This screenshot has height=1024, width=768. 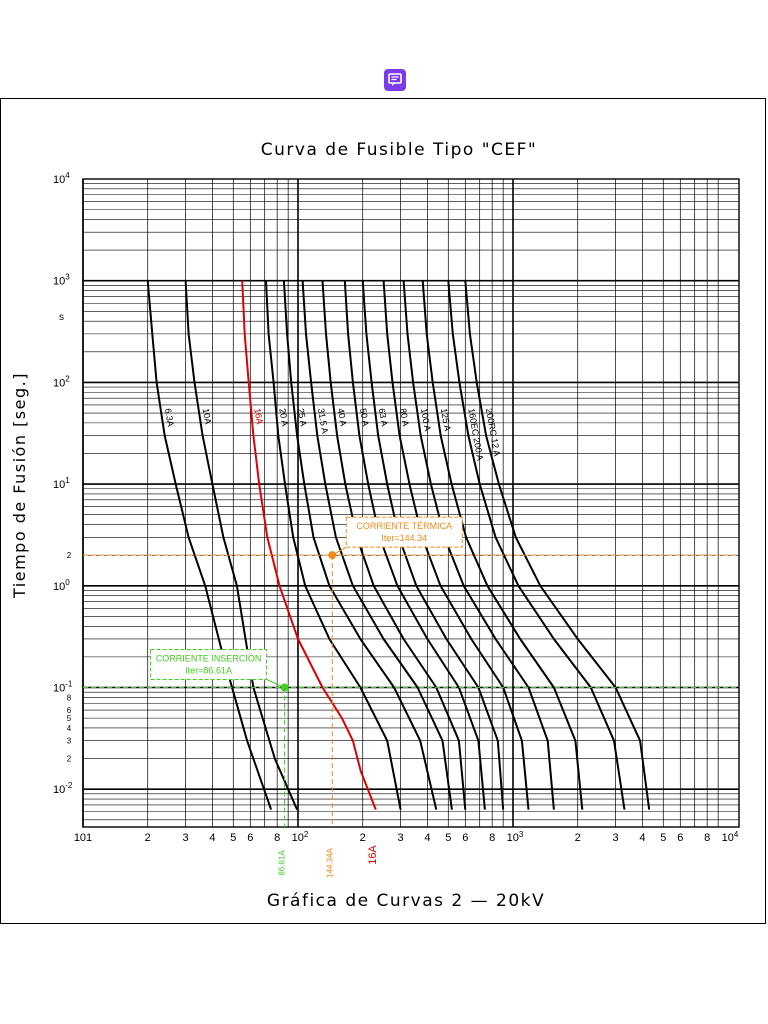 I want to click on x-tick-label: 10², so click(x=300, y=837).